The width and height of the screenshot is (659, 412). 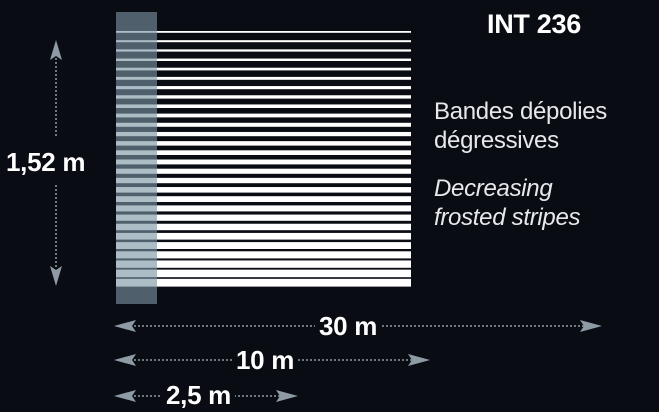 What do you see at coordinates (507, 217) in the screenshot?
I see `description-en-line2: frosted stripes` at bounding box center [507, 217].